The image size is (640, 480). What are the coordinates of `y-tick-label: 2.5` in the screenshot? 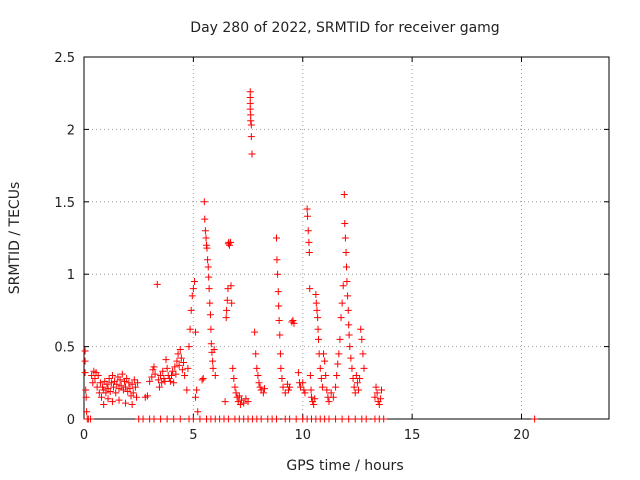 It's located at (64, 58).